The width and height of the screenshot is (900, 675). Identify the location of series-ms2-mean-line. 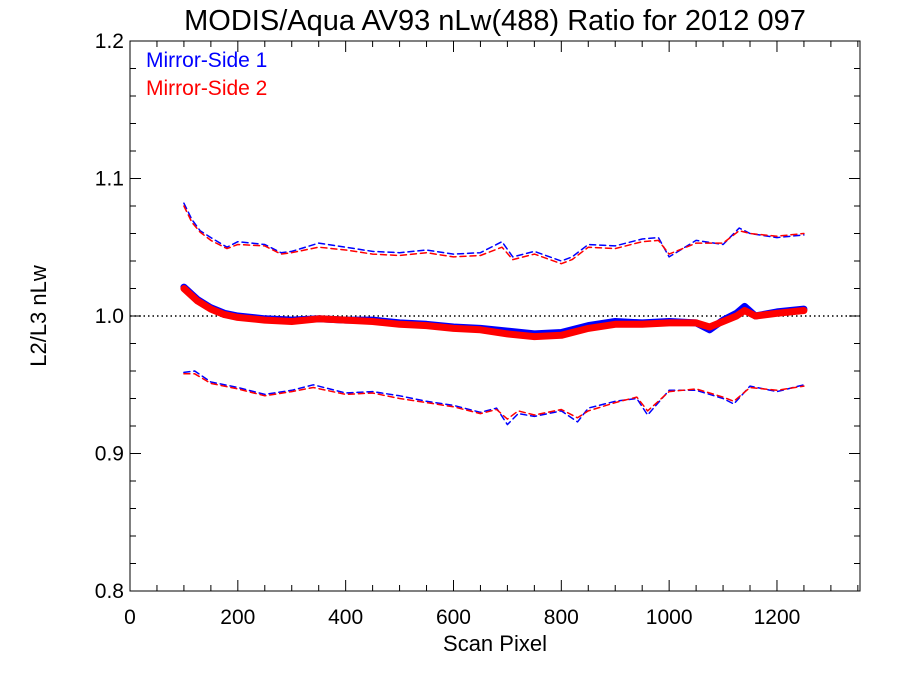
(494, 313).